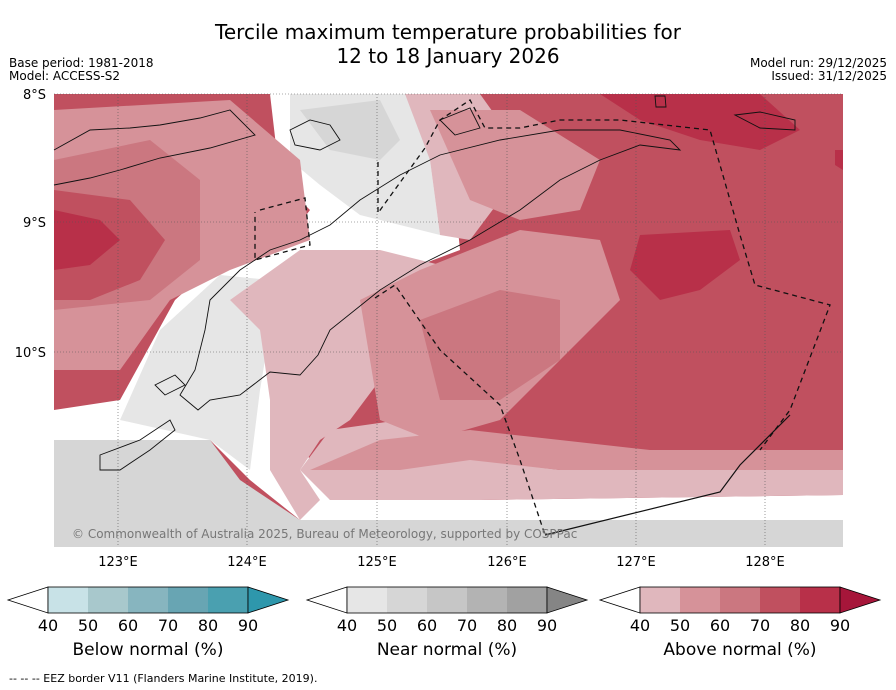 The image size is (896, 690). What do you see at coordinates (840, 625) in the screenshot?
I see `colorbar-above-tick-label: 90` at bounding box center [840, 625].